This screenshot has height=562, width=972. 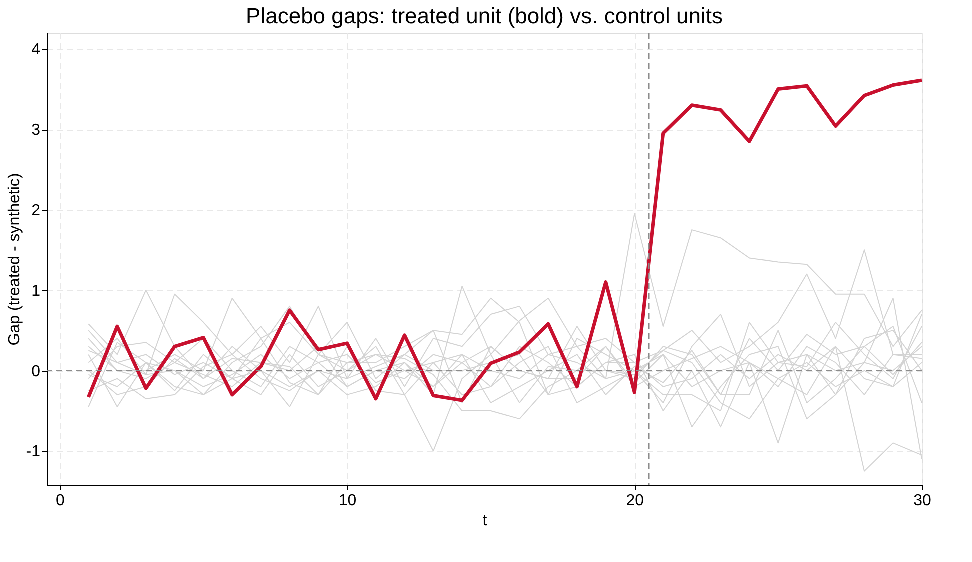 I want to click on x-tick-label: 30, so click(x=923, y=501).